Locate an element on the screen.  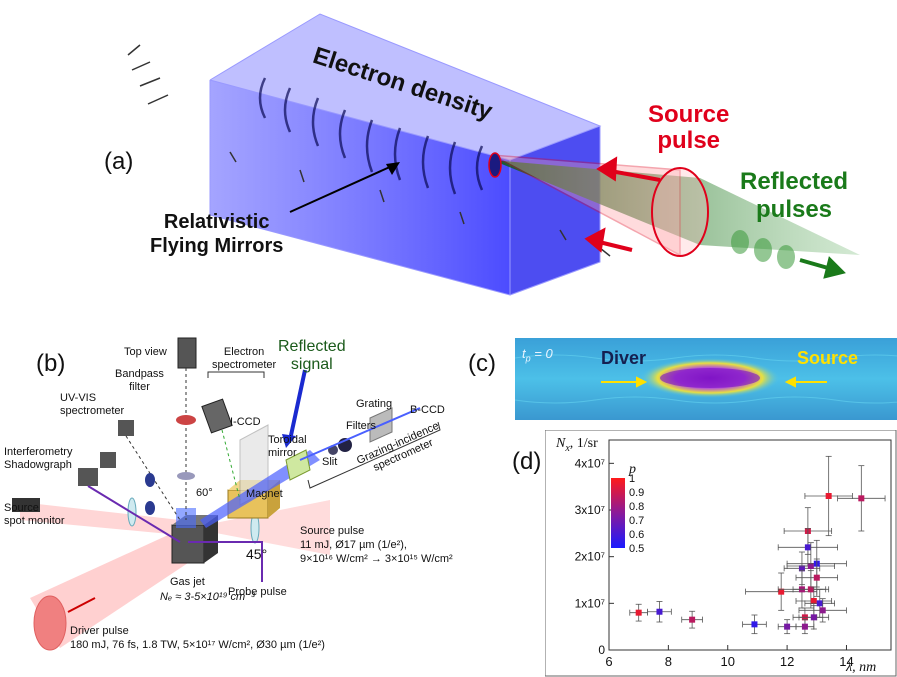
mirrors-pointer is located at coordinates (341, 189).